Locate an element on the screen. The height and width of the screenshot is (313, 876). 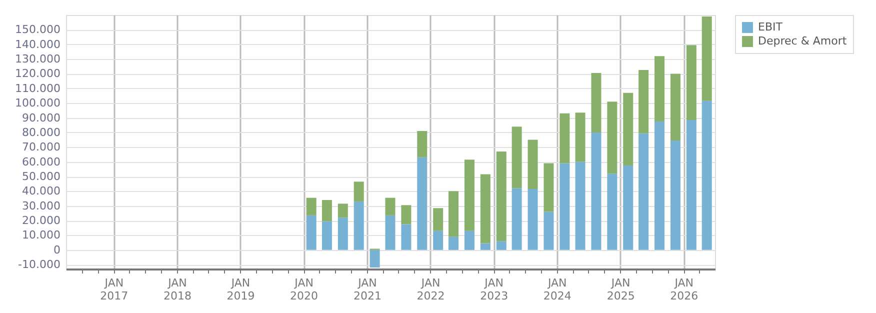
y-tick-label: 60.000 is located at coordinates (41, 161).